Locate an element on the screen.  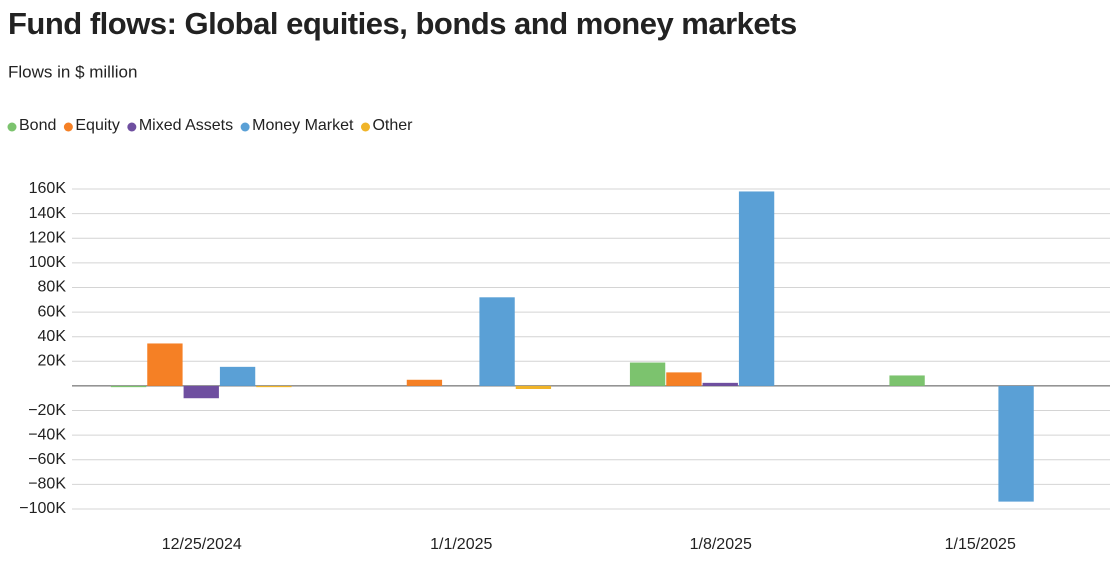
y-tick-label: 160K is located at coordinates (48, 188).